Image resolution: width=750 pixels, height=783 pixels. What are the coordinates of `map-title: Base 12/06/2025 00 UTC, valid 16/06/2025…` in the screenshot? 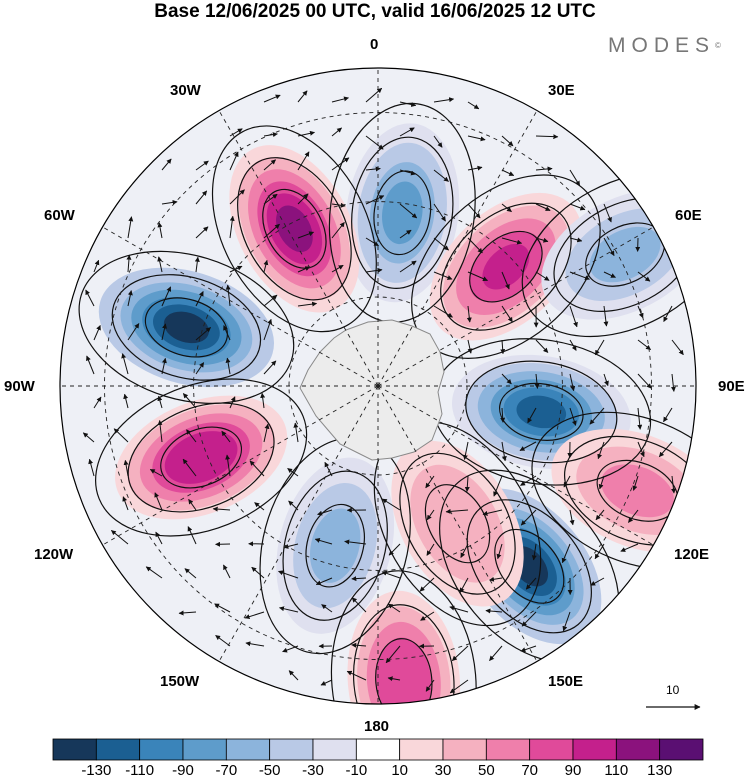 It's located at (375, 11).